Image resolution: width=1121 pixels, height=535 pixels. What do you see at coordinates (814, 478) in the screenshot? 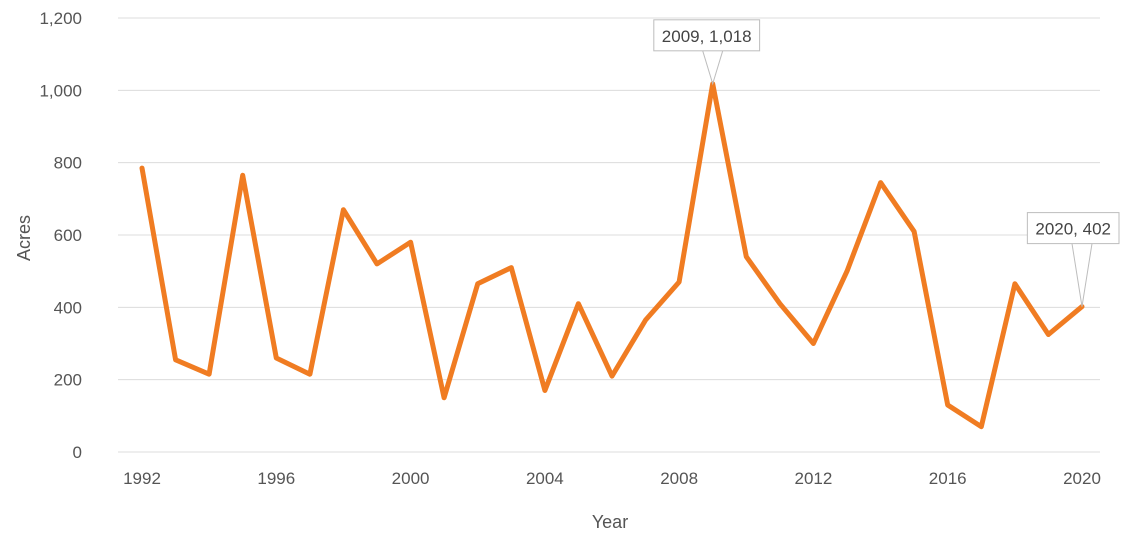
I see `x-tick-label: 2012` at bounding box center [814, 478].